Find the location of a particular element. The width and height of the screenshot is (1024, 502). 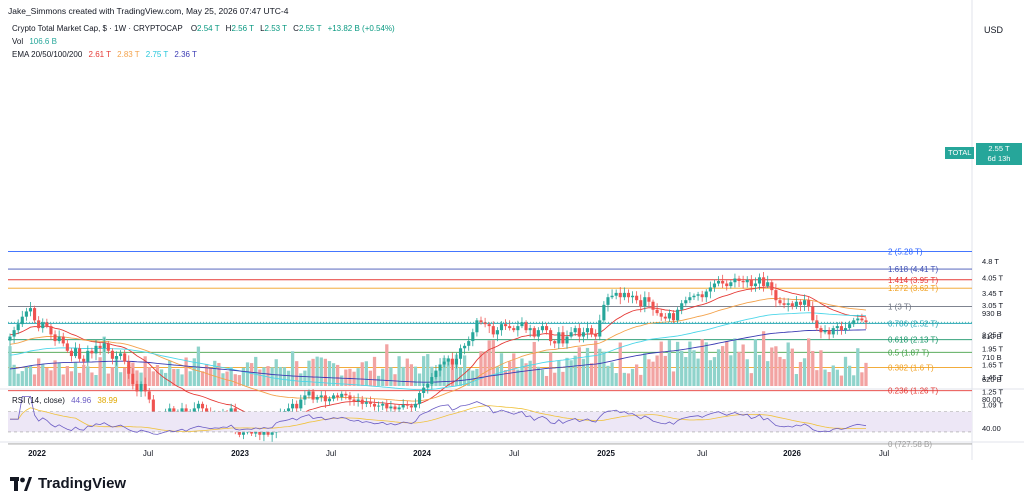

price-axis-label-5: 1.95 T is located at coordinates (993, 348).